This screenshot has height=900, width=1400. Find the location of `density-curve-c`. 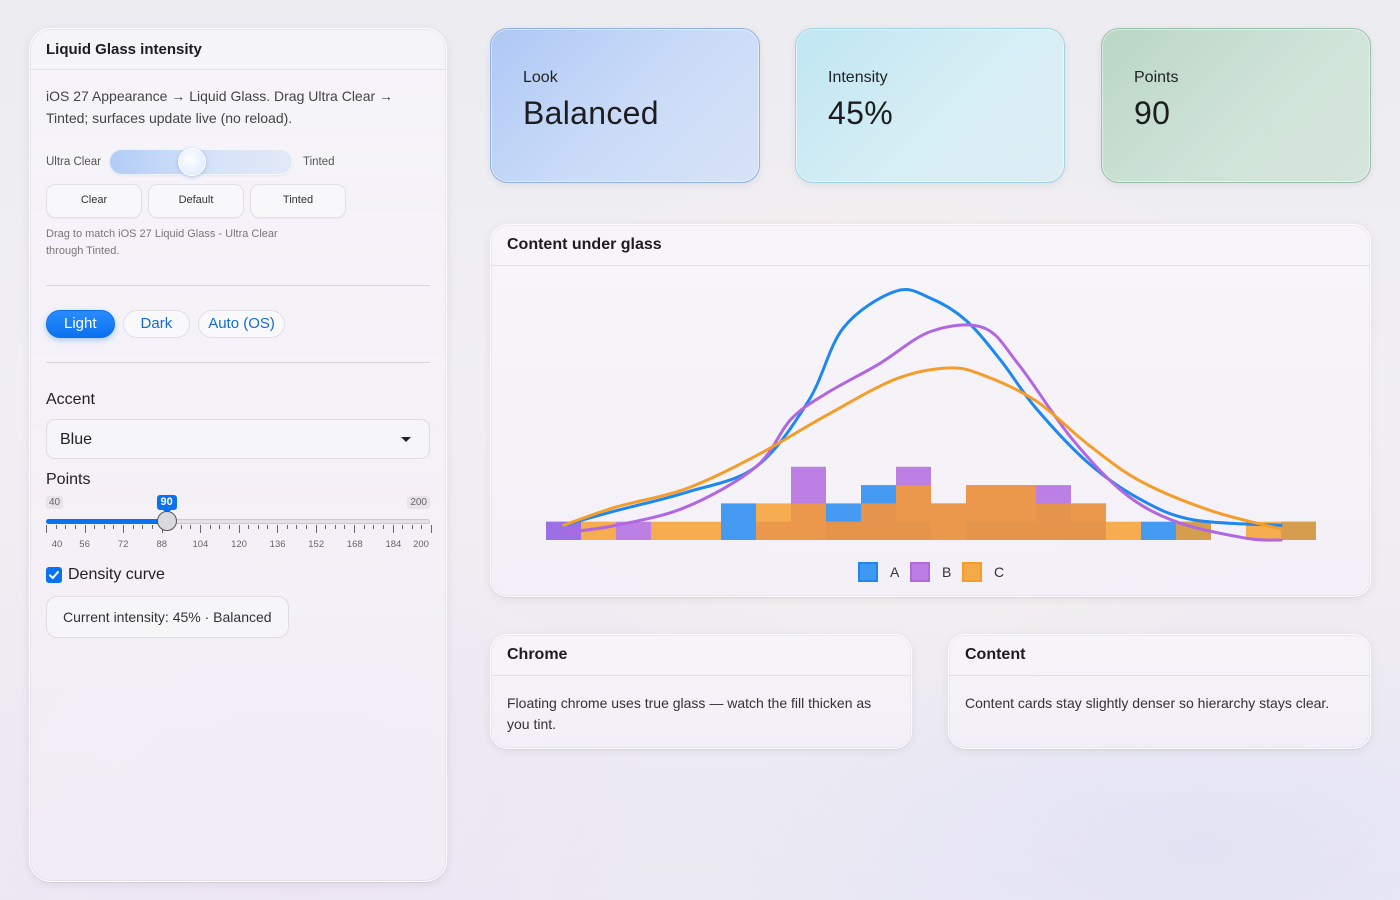

density-curve-c is located at coordinates (922, 448).